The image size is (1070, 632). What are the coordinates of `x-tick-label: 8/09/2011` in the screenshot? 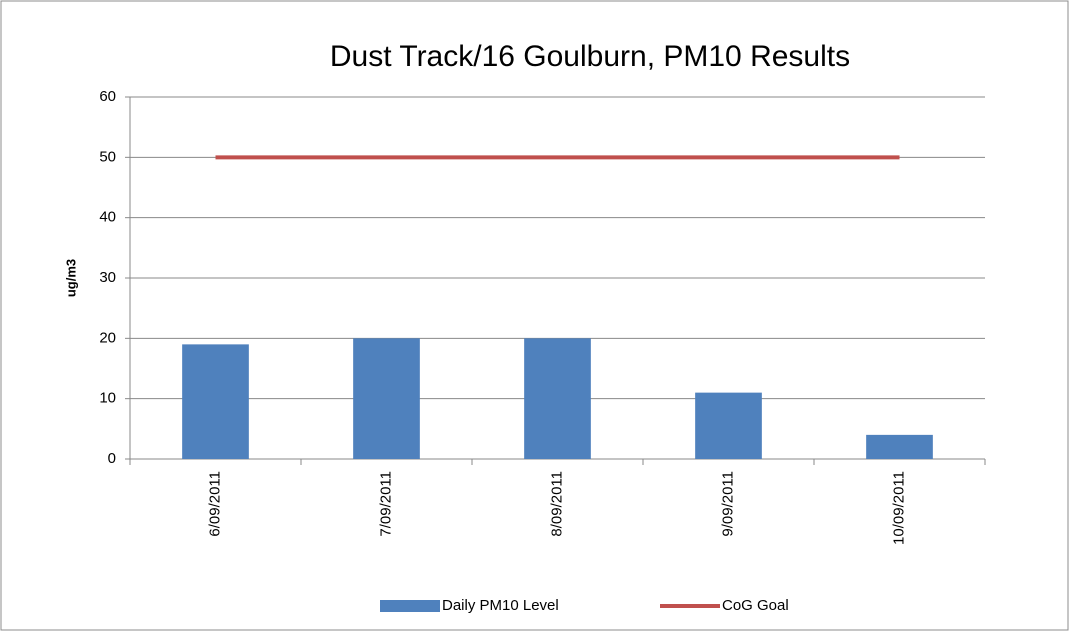 It's located at (556, 504).